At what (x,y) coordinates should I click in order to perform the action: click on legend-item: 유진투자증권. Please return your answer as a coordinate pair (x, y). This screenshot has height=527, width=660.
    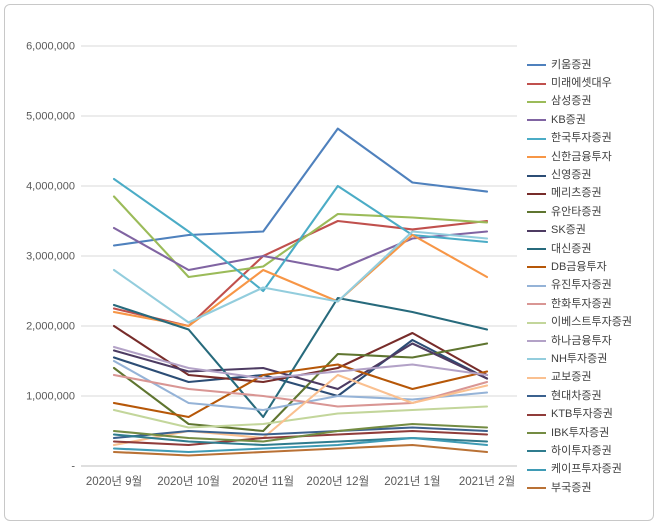
    Looking at the image, I should click on (593, 286).